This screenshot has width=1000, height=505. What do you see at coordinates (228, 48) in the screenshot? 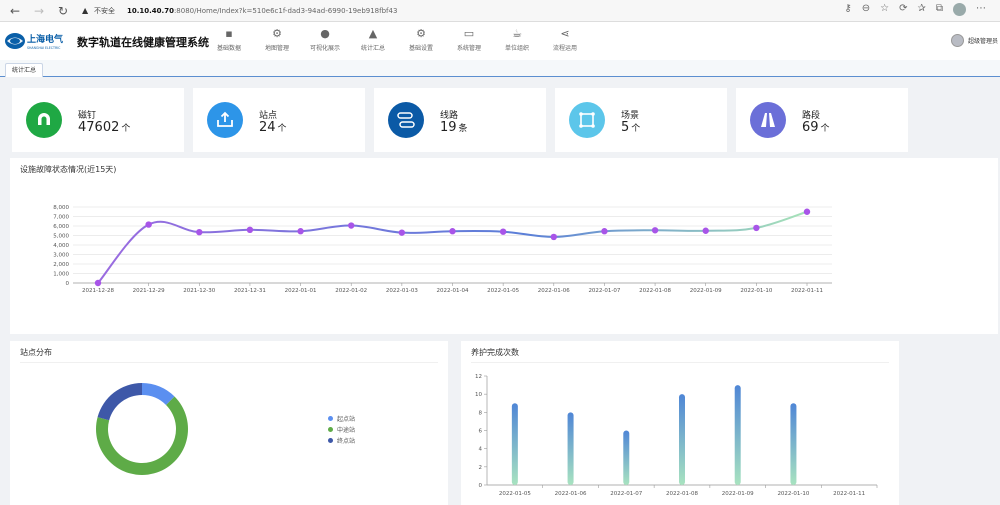
I see `nav-label: 基础数据` at bounding box center [228, 48].